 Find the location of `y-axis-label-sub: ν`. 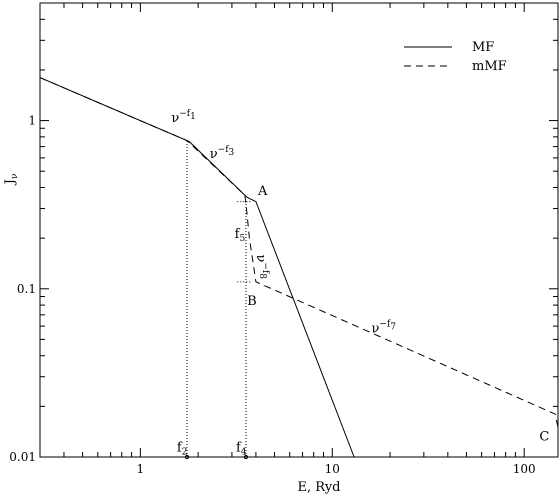

y-axis-label-sub: ν is located at coordinates (15, 176).